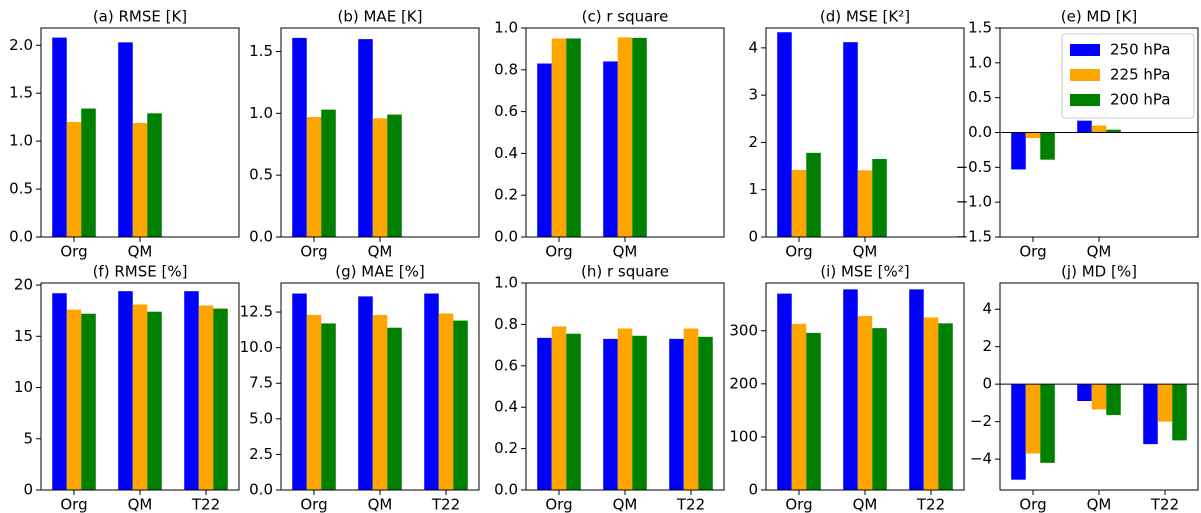  What do you see at coordinates (1099, 17) in the screenshot?
I see `panel-title: (e) MD [K]` at bounding box center [1099, 17].